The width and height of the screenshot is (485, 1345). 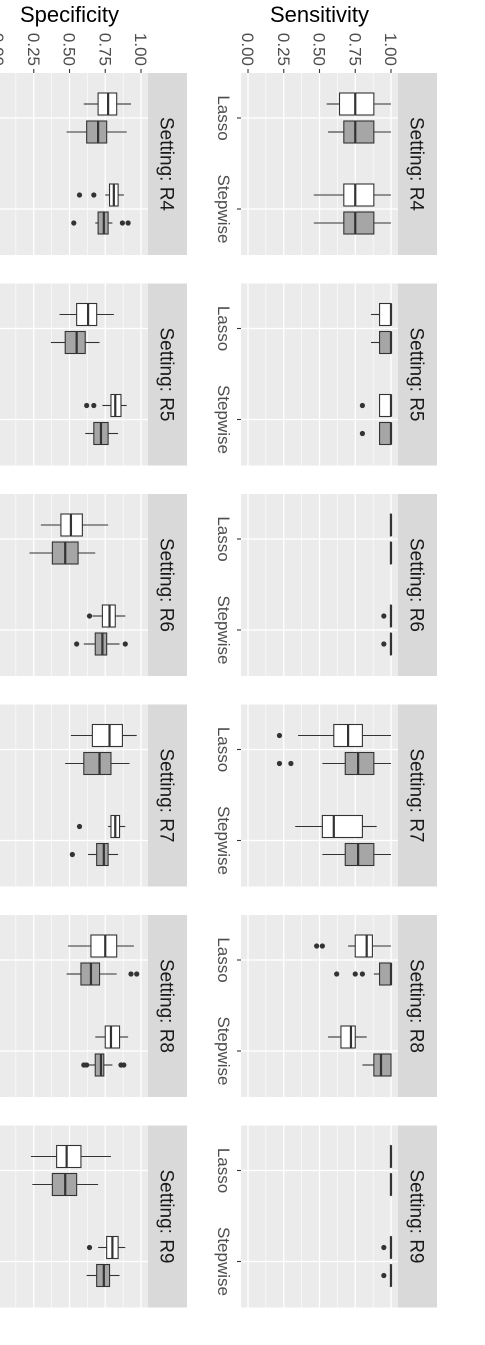 I want to click on facet-strip-label: Setting: R5, so click(x=416, y=375).